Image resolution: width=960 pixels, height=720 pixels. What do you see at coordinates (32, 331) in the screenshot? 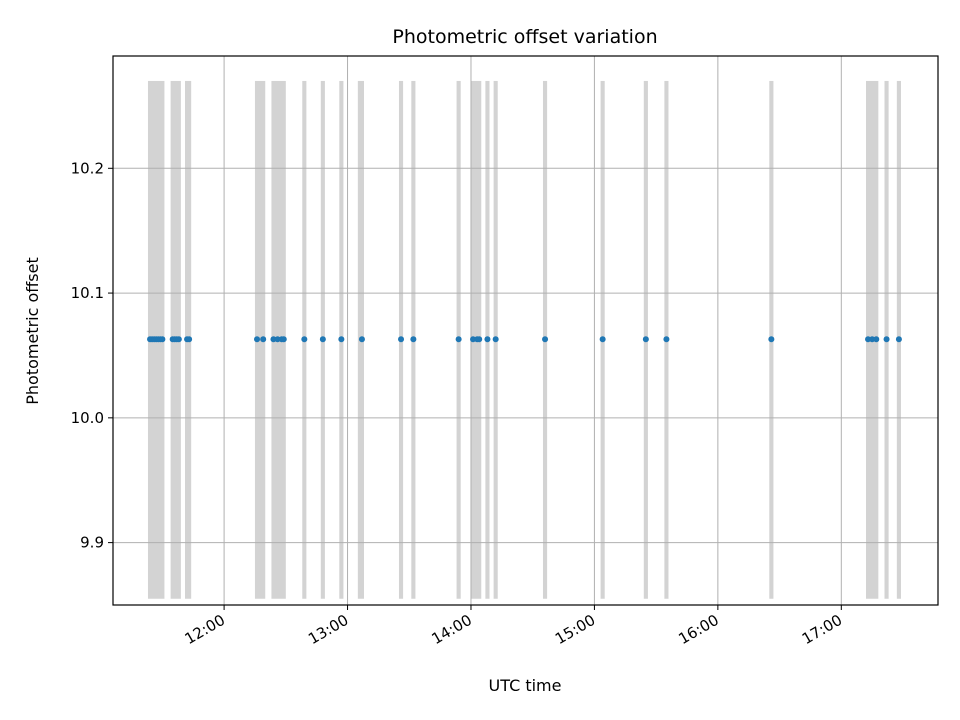
I see `y-axis-label: Photometric offset` at bounding box center [32, 331].